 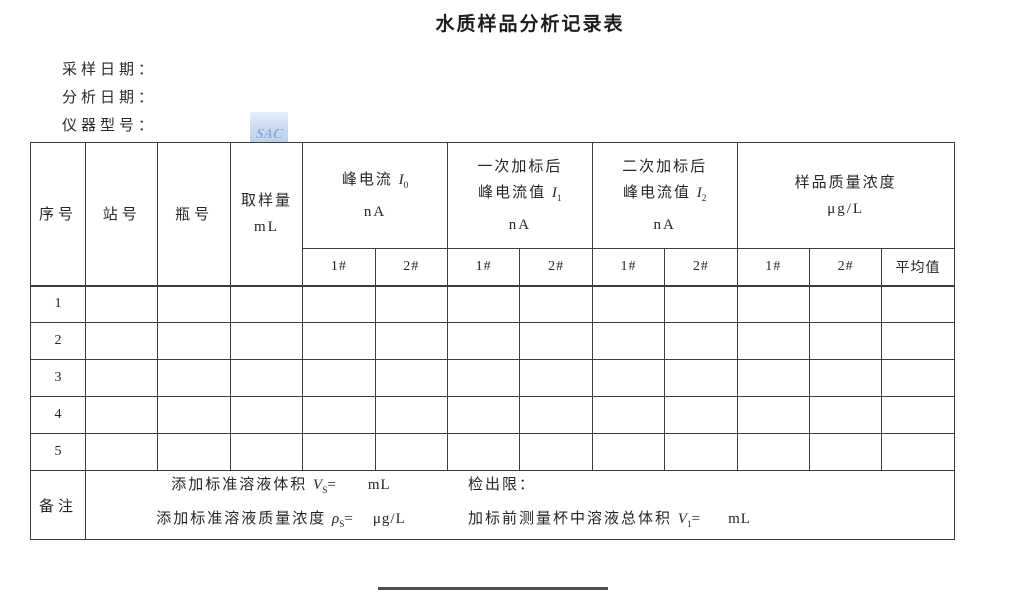 I want to click on row-seq: 1, so click(x=58, y=304).